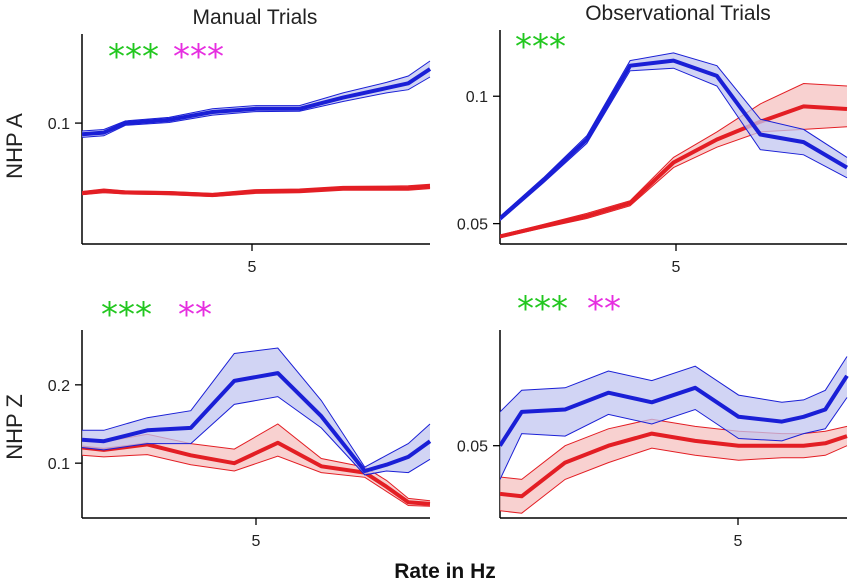  Describe the element at coordinates (14, 146) in the screenshot. I see `row-label-nhp-a: NHP A` at that location.